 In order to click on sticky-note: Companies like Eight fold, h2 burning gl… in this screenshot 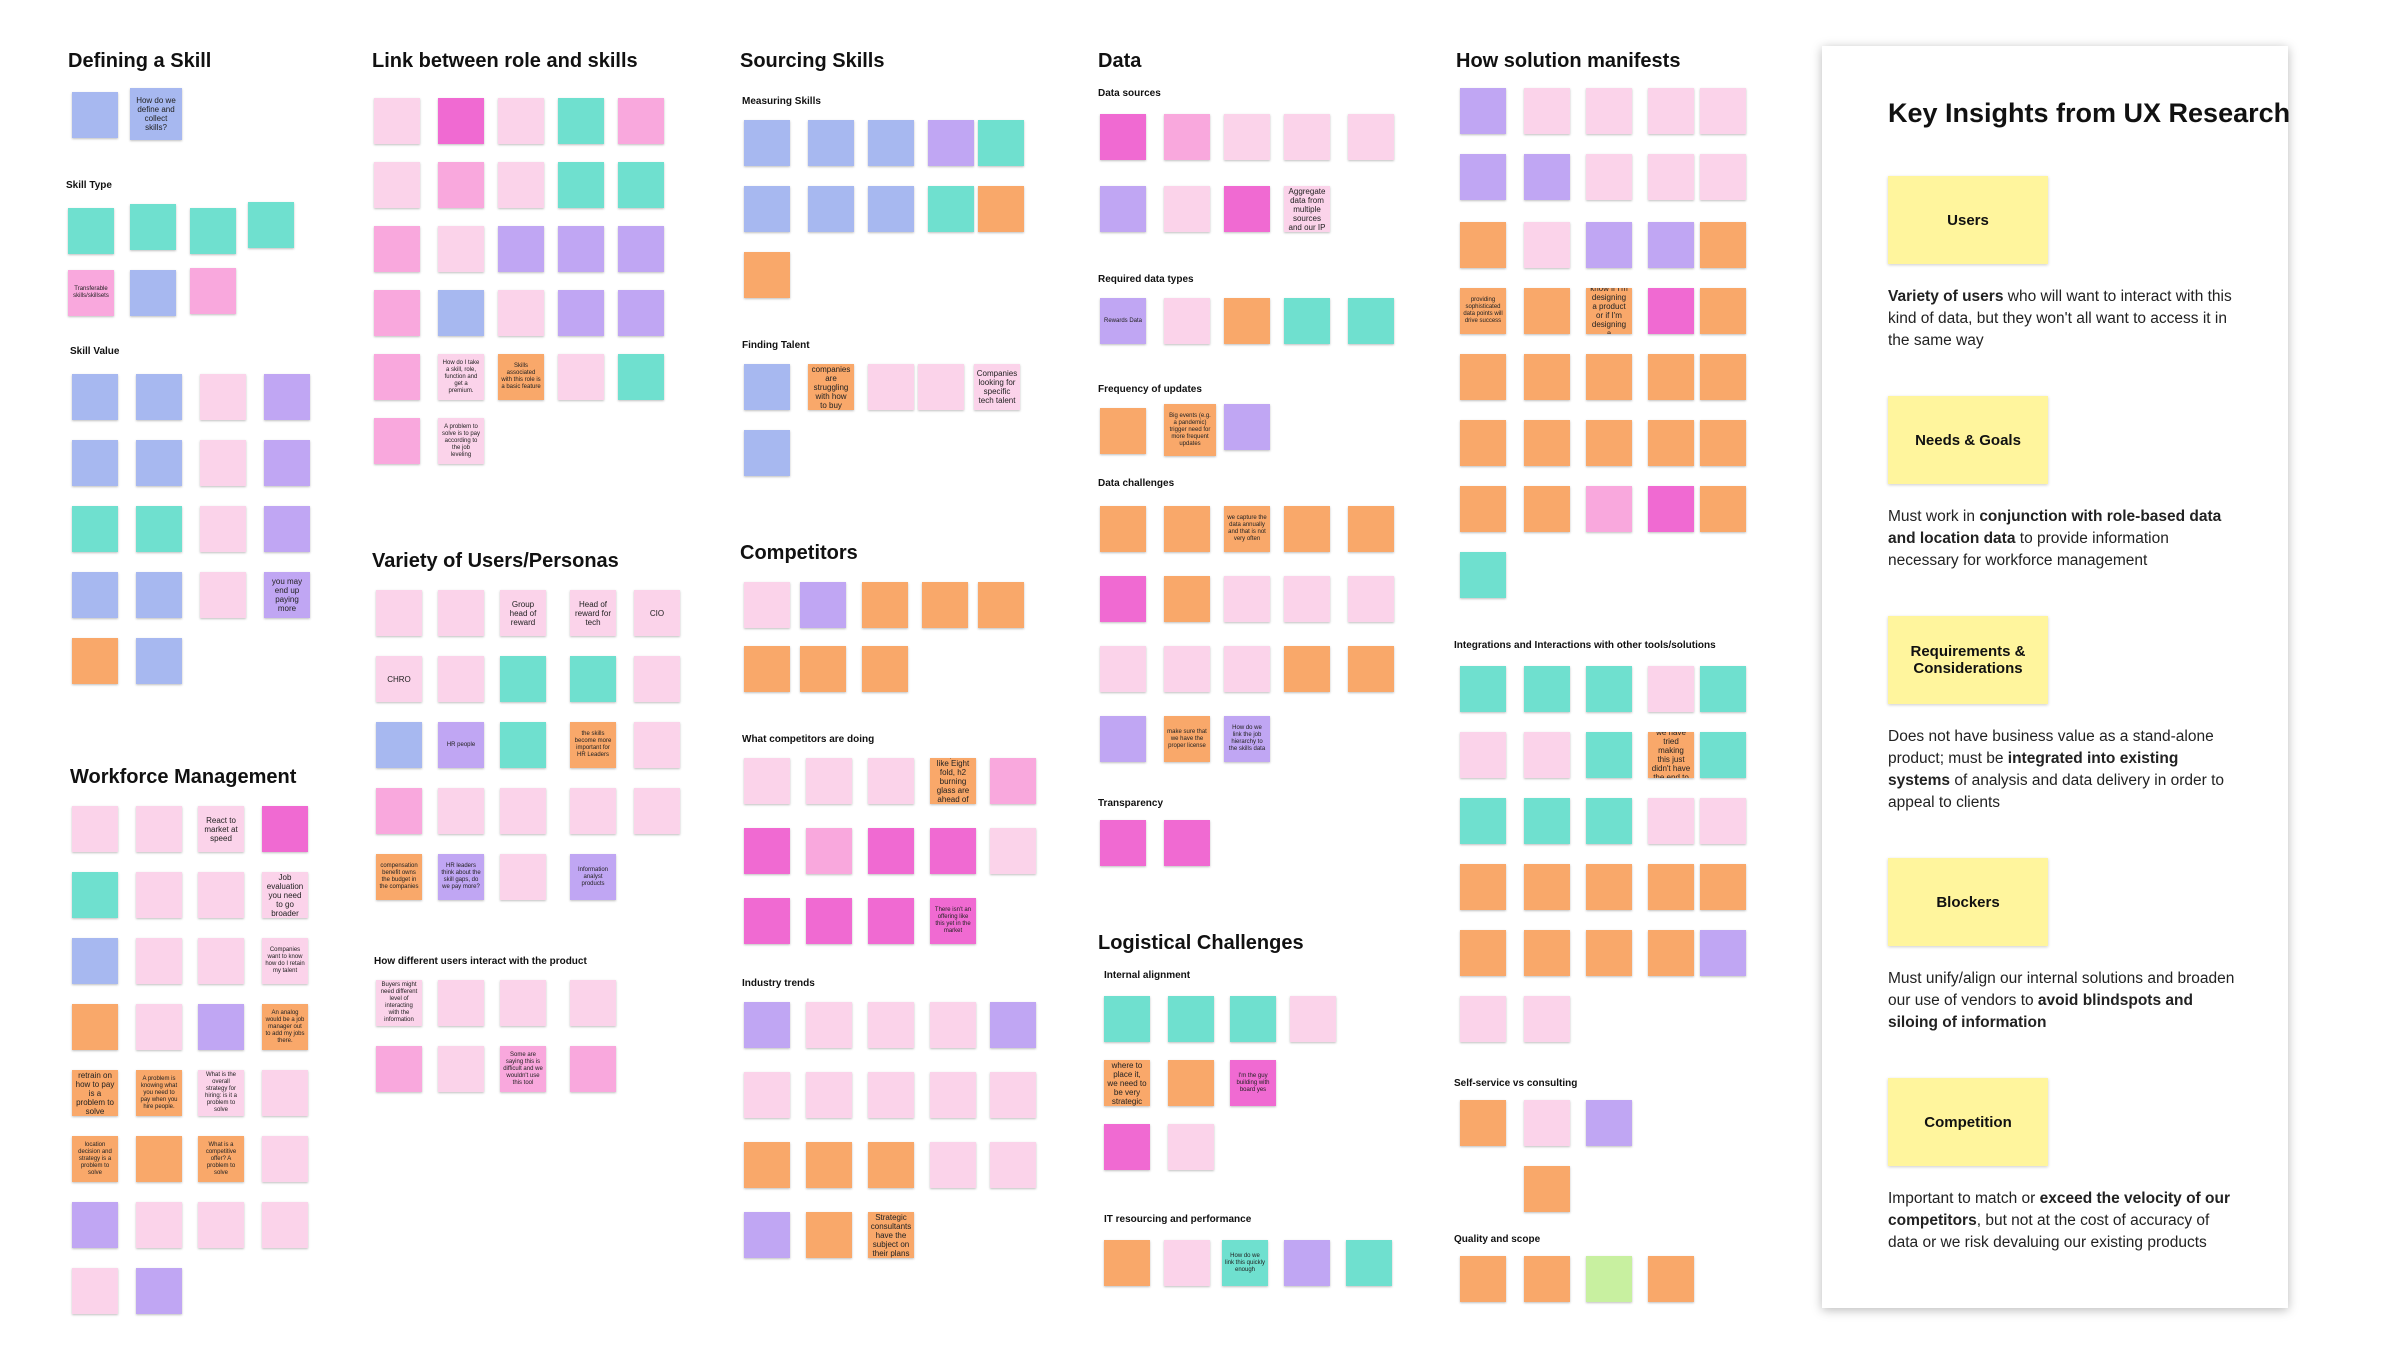, I will do `click(953, 781)`.